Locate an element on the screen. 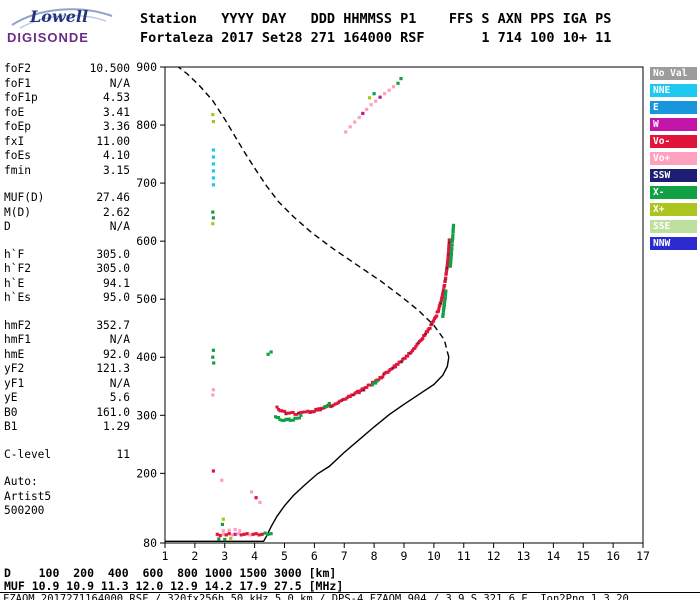 The image size is (700, 600). x-tick-label: 6 is located at coordinates (314, 556).